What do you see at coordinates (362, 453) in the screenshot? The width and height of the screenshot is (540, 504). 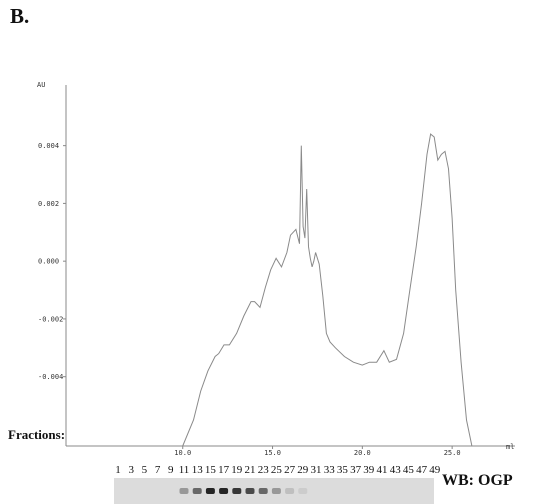 I see `x-tick-label: 20.0` at bounding box center [362, 453].